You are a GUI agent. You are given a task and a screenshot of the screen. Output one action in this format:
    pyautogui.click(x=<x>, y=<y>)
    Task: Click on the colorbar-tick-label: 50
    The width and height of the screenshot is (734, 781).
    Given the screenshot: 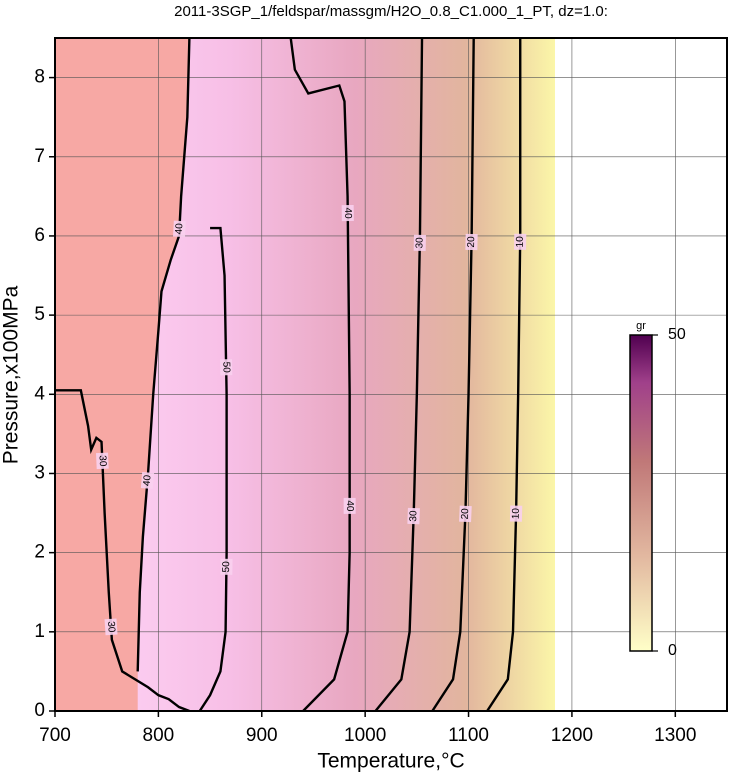 What is the action you would take?
    pyautogui.click(x=677, y=334)
    